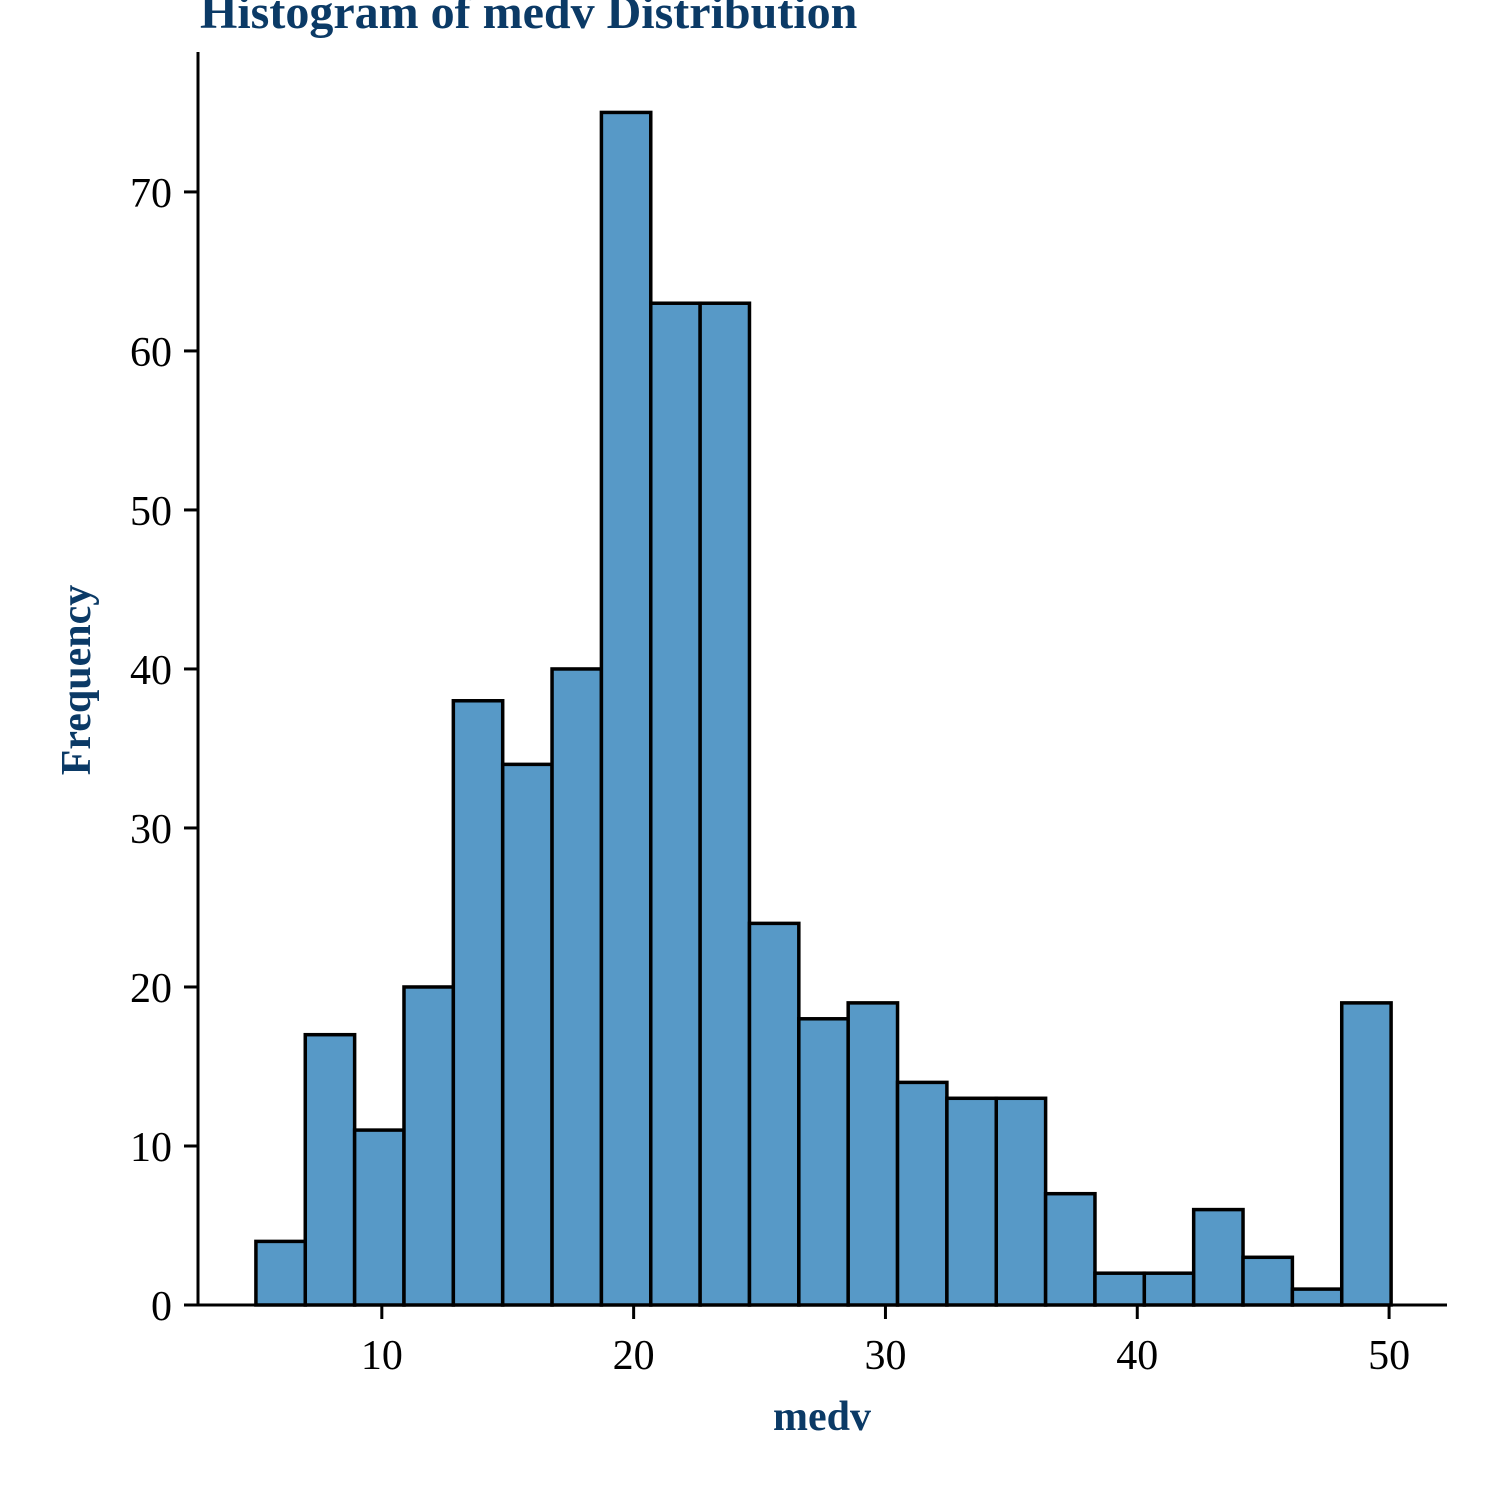 This screenshot has width=1500, height=1500. What do you see at coordinates (151, 1148) in the screenshot?
I see `y-tick-label: 10` at bounding box center [151, 1148].